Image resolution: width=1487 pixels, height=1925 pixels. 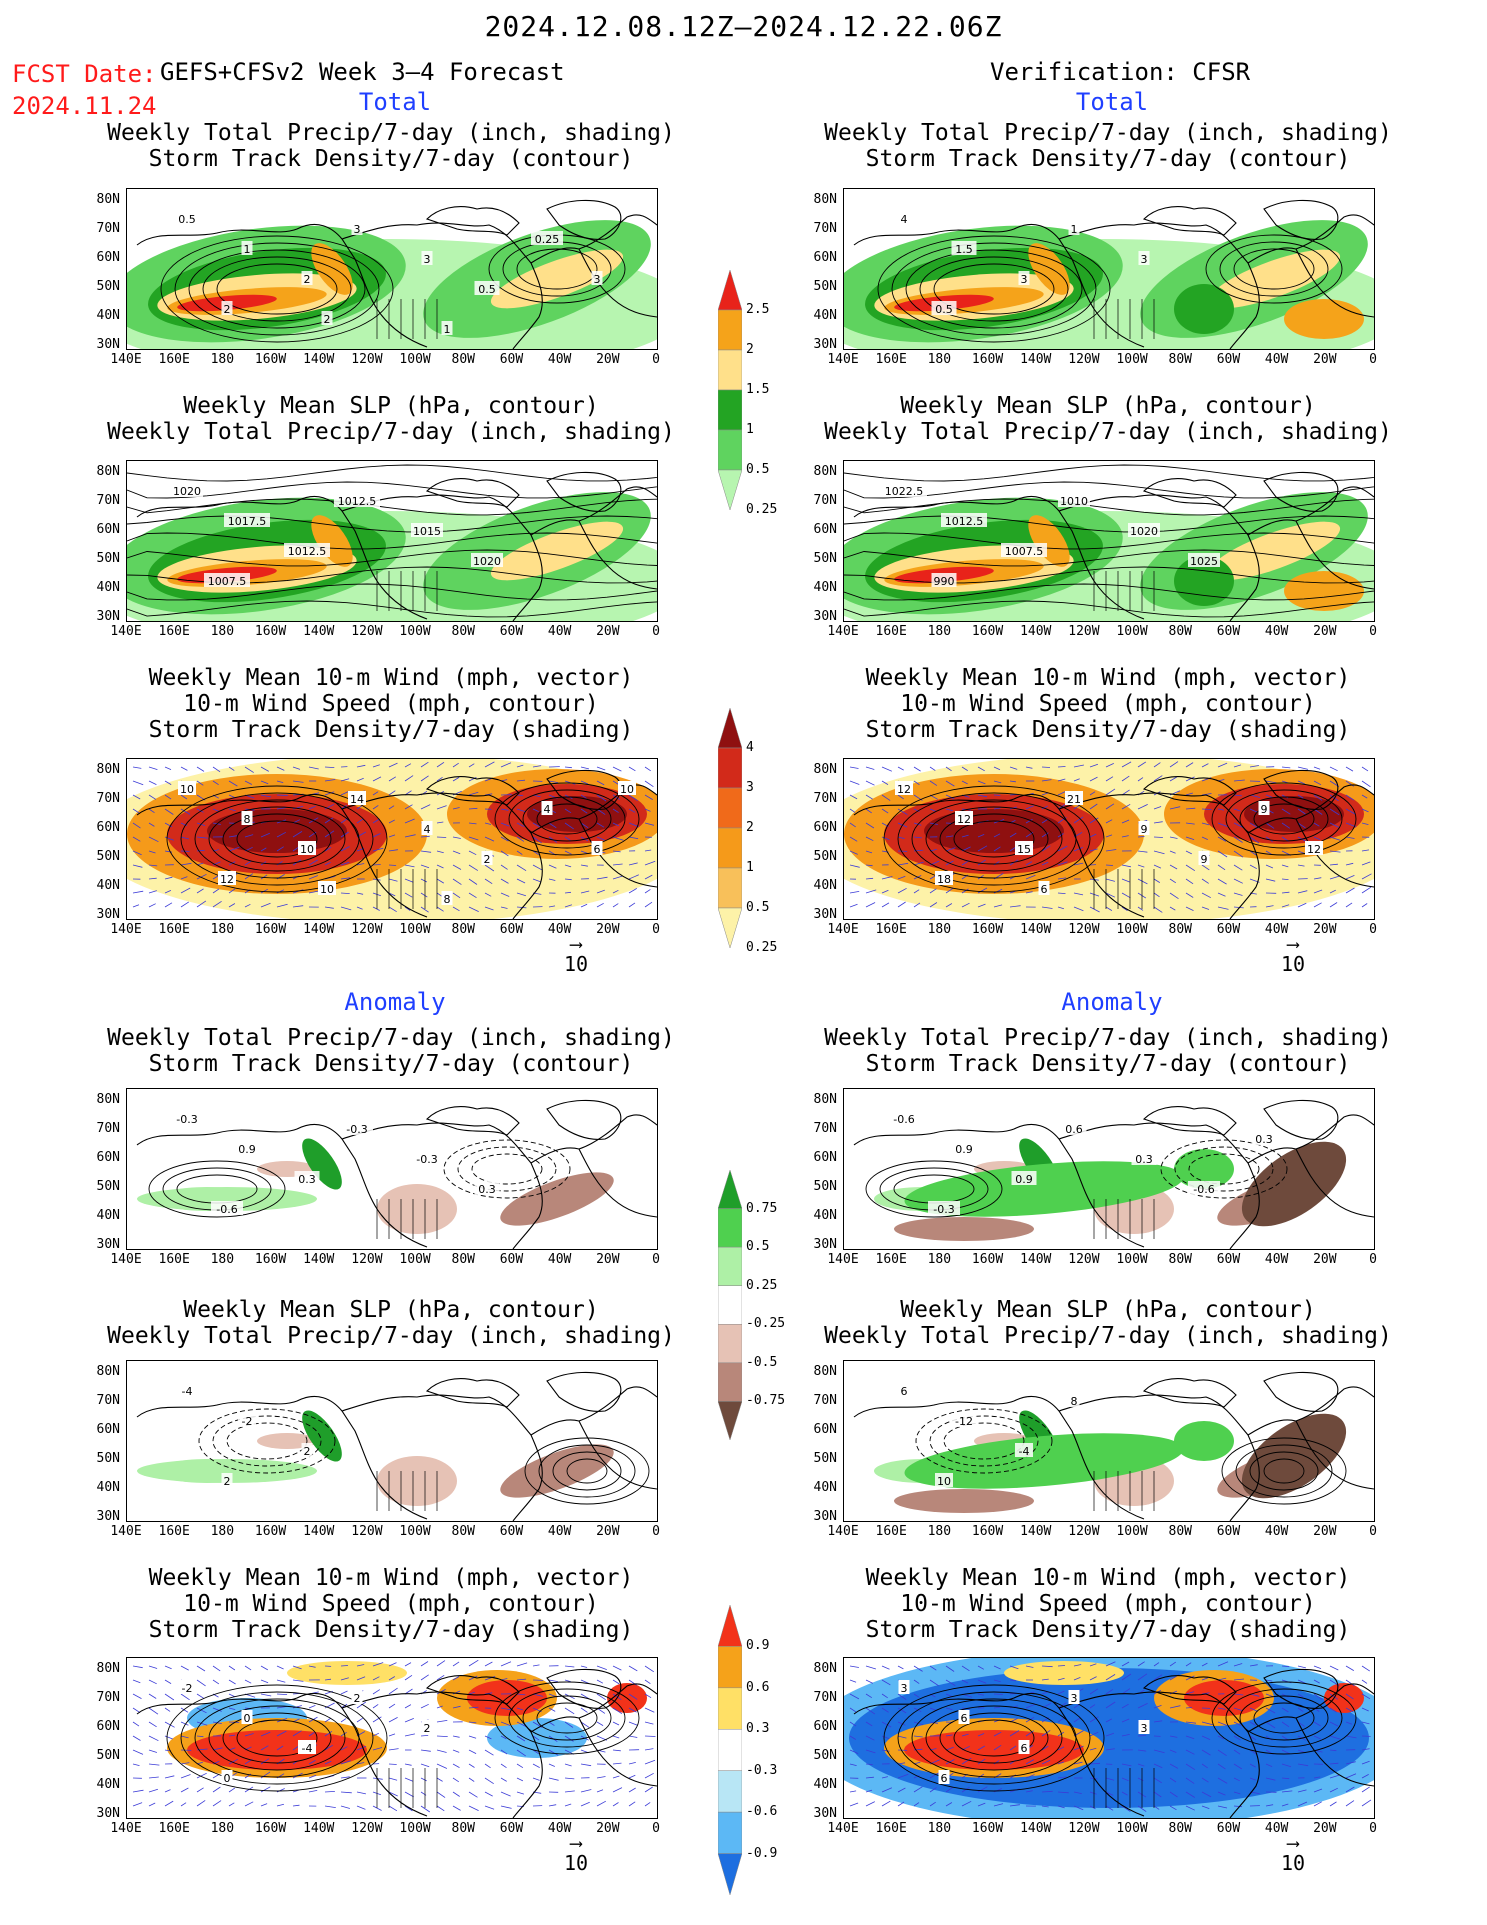 What do you see at coordinates (1084, 631) in the screenshot?
I see `lon-tick-label: 120W` at bounding box center [1084, 631].